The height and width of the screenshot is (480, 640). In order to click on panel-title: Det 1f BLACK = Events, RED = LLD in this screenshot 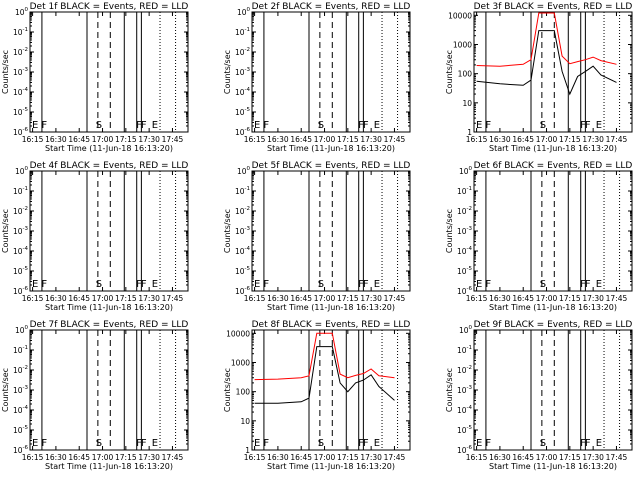, I will do `click(109, 7)`.